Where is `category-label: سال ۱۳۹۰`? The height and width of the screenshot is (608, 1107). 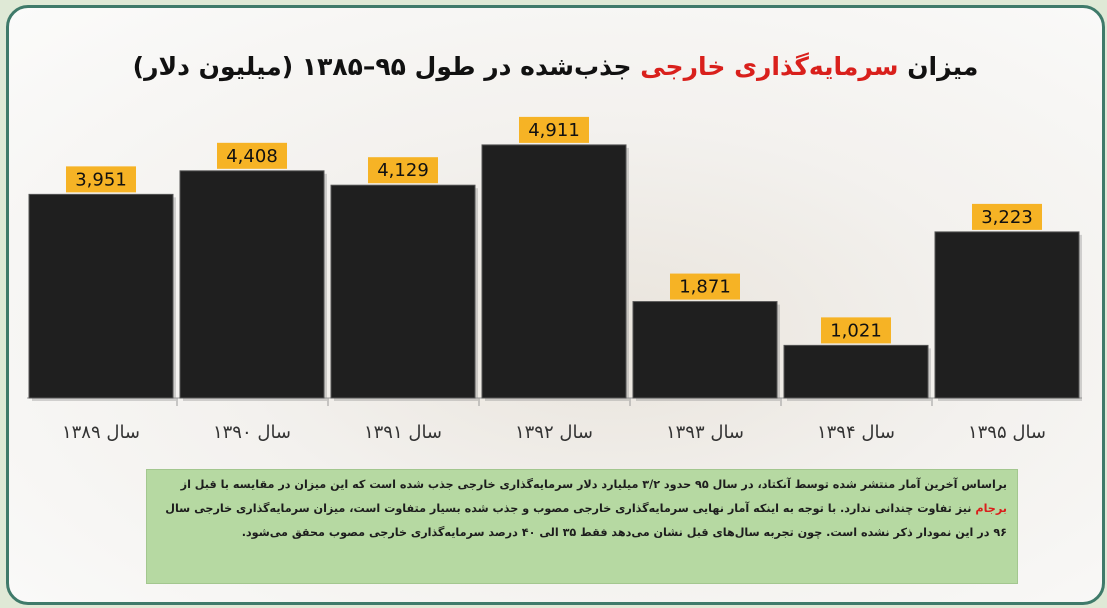 category-label: سال ۱۳۹۰ is located at coordinates (252, 432).